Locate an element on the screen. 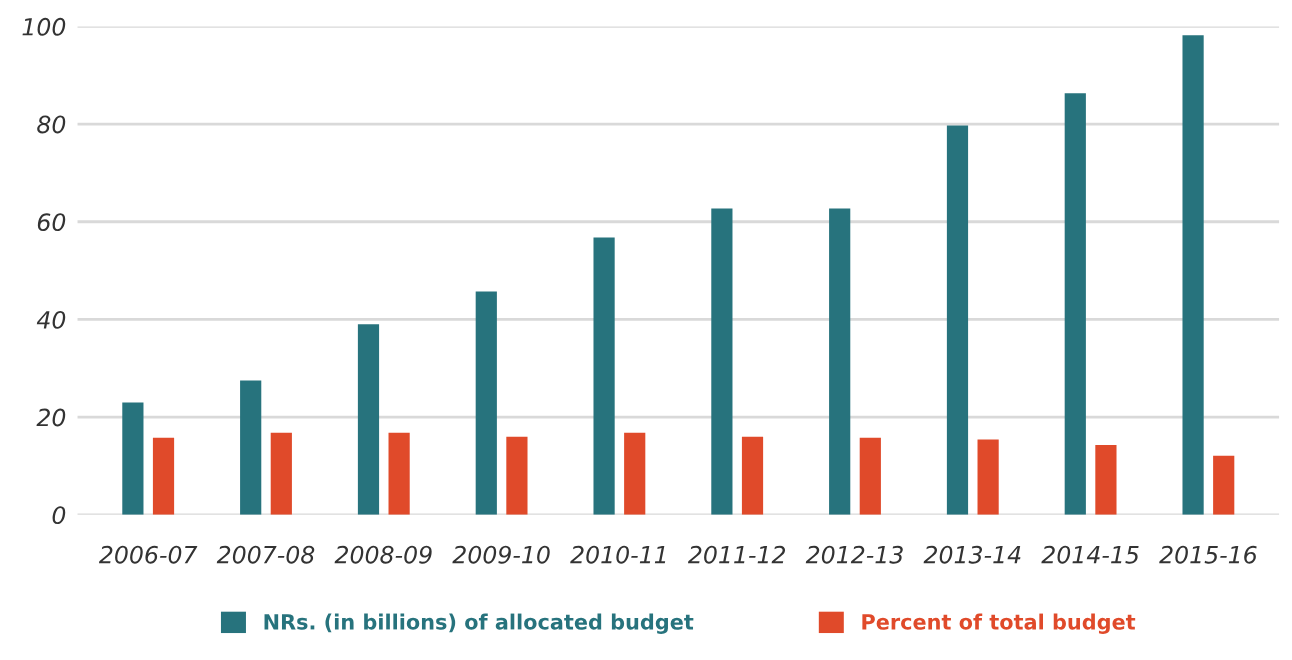 The height and width of the screenshot is (660, 1292). x-tick-label: 2013-14 is located at coordinates (972, 554).